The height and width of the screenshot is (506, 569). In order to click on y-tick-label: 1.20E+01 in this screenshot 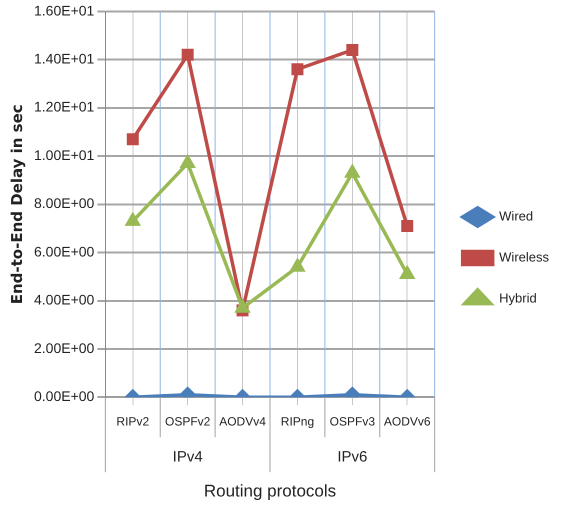, I will do `click(64, 106)`.